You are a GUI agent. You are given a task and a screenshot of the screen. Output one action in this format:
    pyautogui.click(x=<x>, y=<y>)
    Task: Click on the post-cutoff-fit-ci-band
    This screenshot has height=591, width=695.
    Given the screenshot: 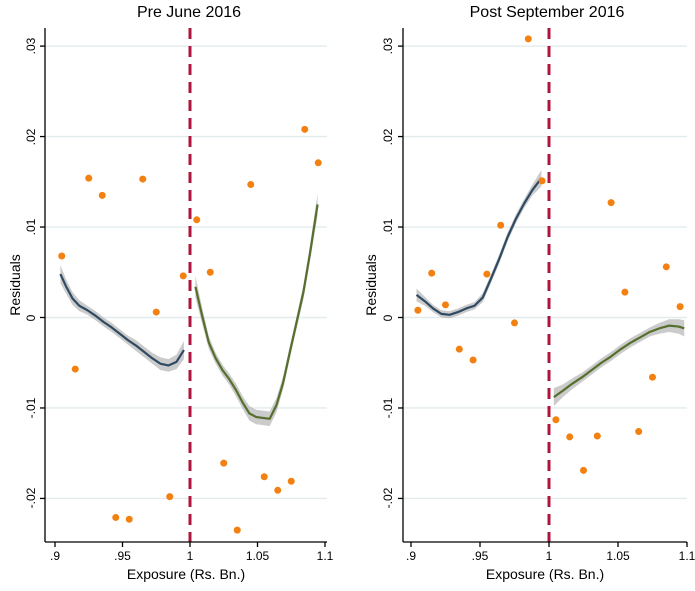 What is the action you would take?
    pyautogui.click(x=619, y=363)
    